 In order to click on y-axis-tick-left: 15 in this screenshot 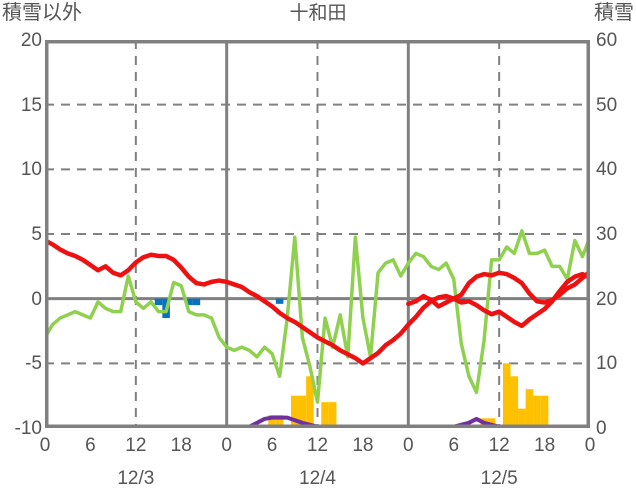, I will do `click(31, 105)`.